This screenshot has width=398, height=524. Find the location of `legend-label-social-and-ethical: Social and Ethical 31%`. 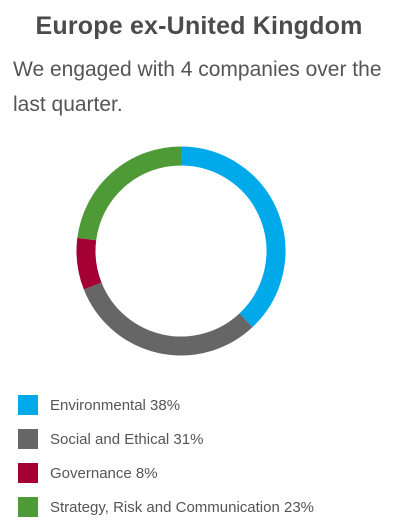

legend-label-social-and-ethical: Social and Ethical 31% is located at coordinates (127, 439).